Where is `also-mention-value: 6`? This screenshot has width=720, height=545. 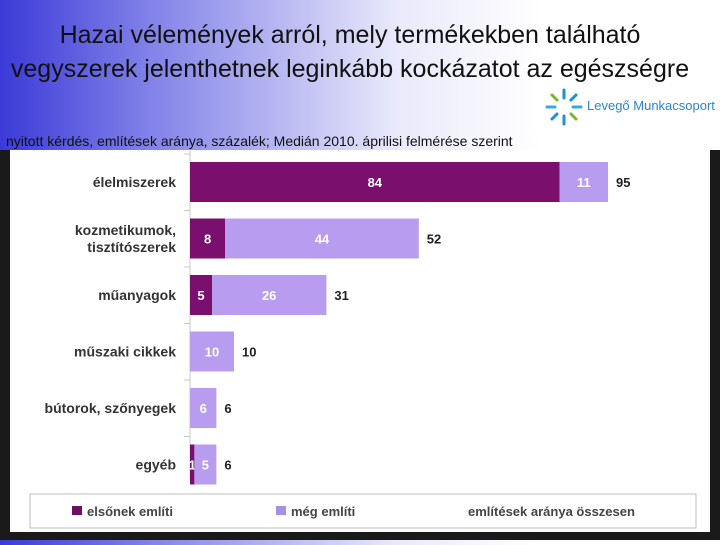
also-mention-value: 6 is located at coordinates (203, 408).